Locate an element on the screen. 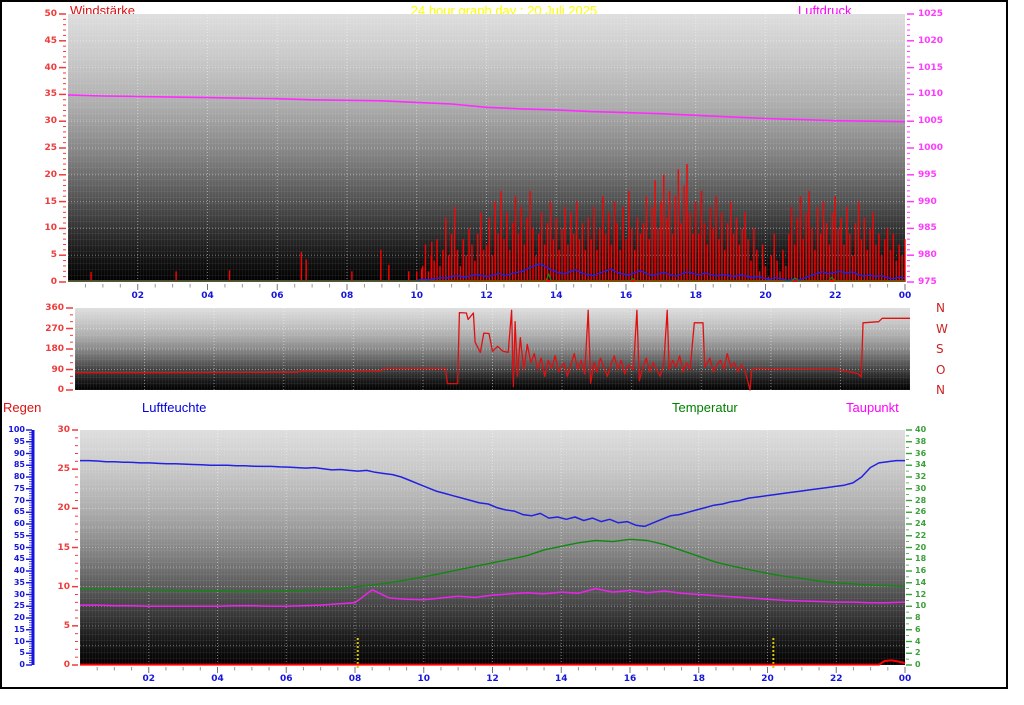 This screenshot has height=705, width=1024. tick-label: 100 is located at coordinates (16, 429).